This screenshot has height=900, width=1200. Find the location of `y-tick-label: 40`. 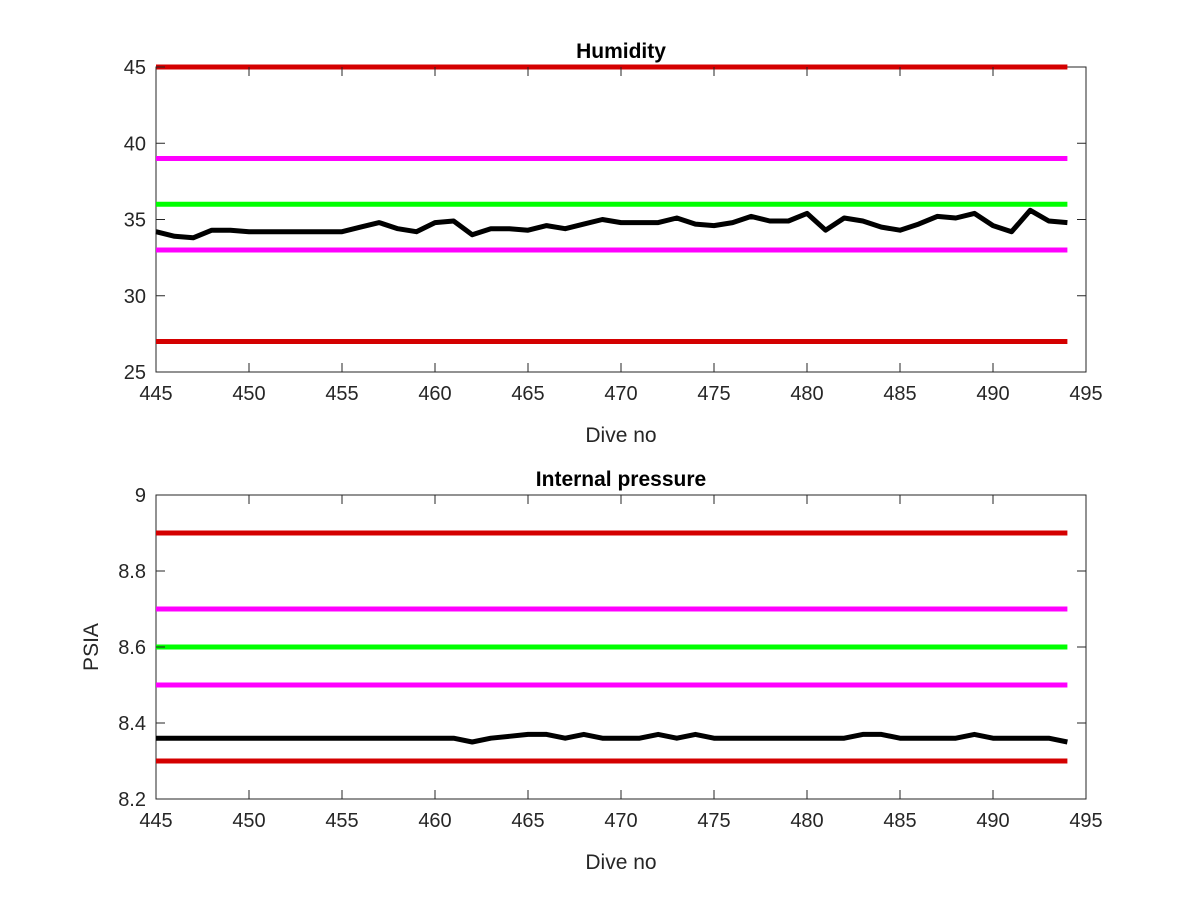

y-tick-label: 40 is located at coordinates (135, 144).